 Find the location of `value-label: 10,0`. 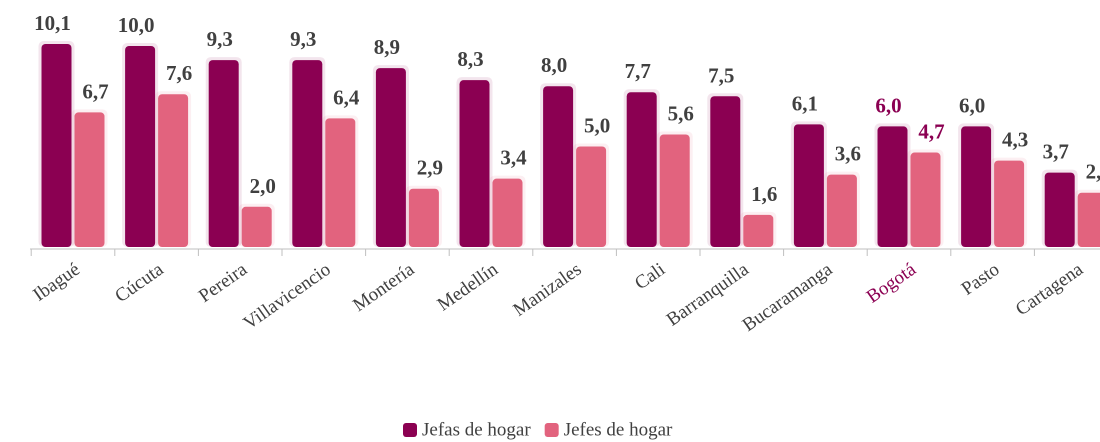

value-label: 10,0 is located at coordinates (136, 25).